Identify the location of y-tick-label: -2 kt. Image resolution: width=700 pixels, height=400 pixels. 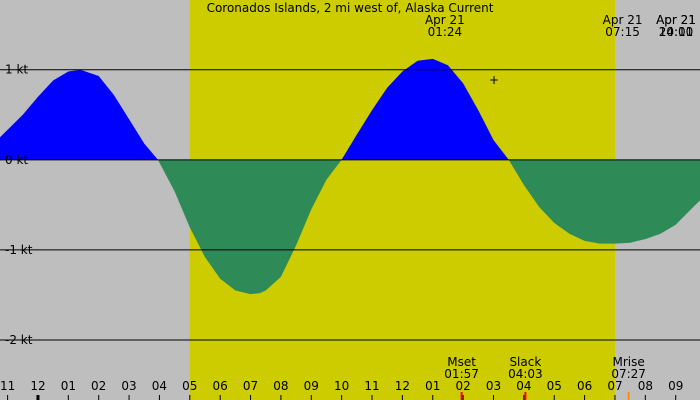
(19, 340).